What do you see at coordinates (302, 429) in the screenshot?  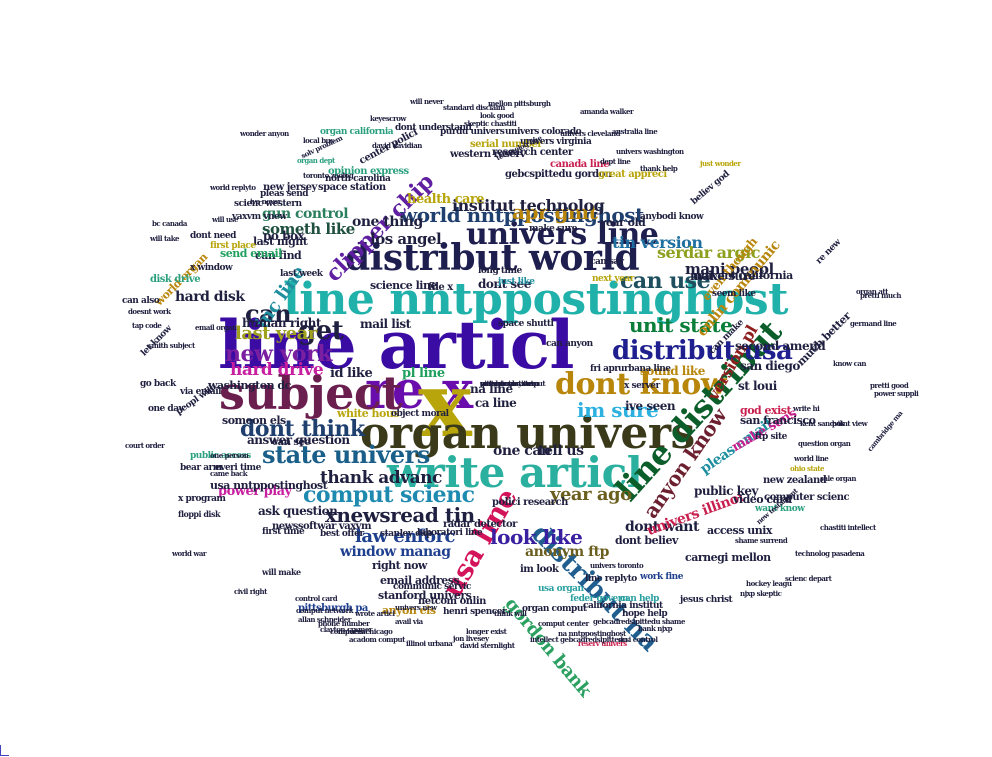 I see `cloud-word: dont think` at bounding box center [302, 429].